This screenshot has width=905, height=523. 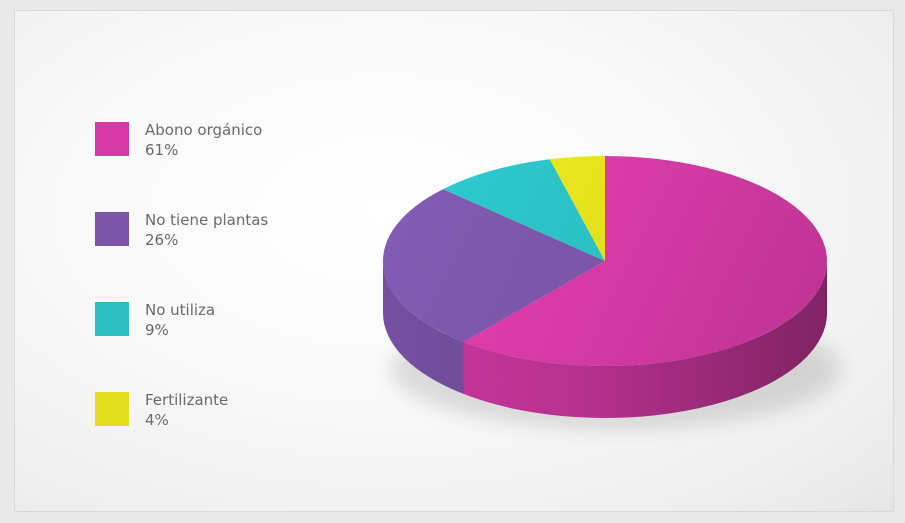 I want to click on legend-value: 61%, so click(x=162, y=150).